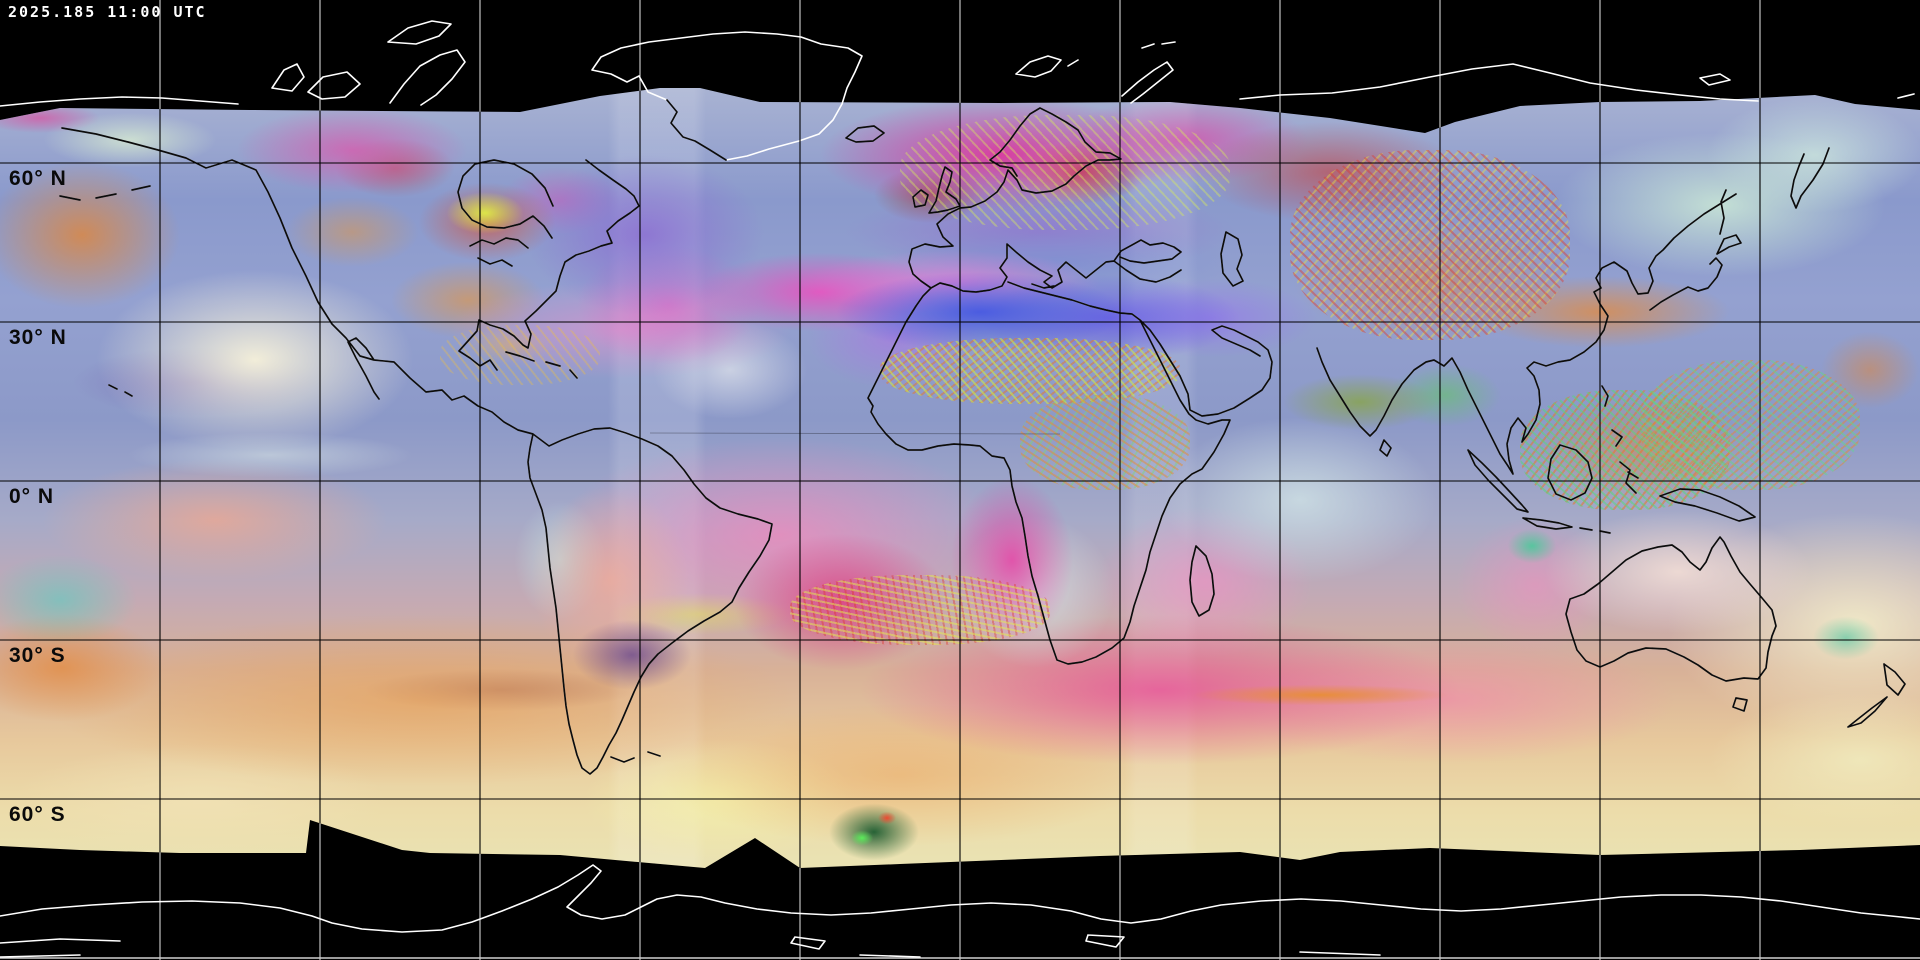  Describe the element at coordinates (960, 911) in the screenshot. I see `coastline-antarctica` at that location.